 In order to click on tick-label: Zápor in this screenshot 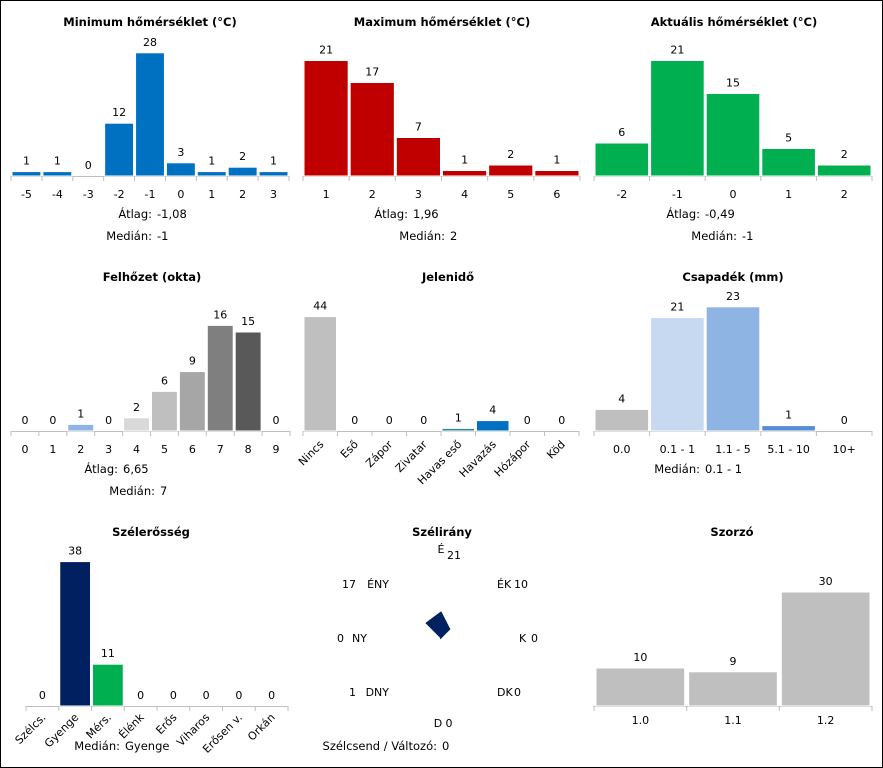, I will do `click(379, 454)`.